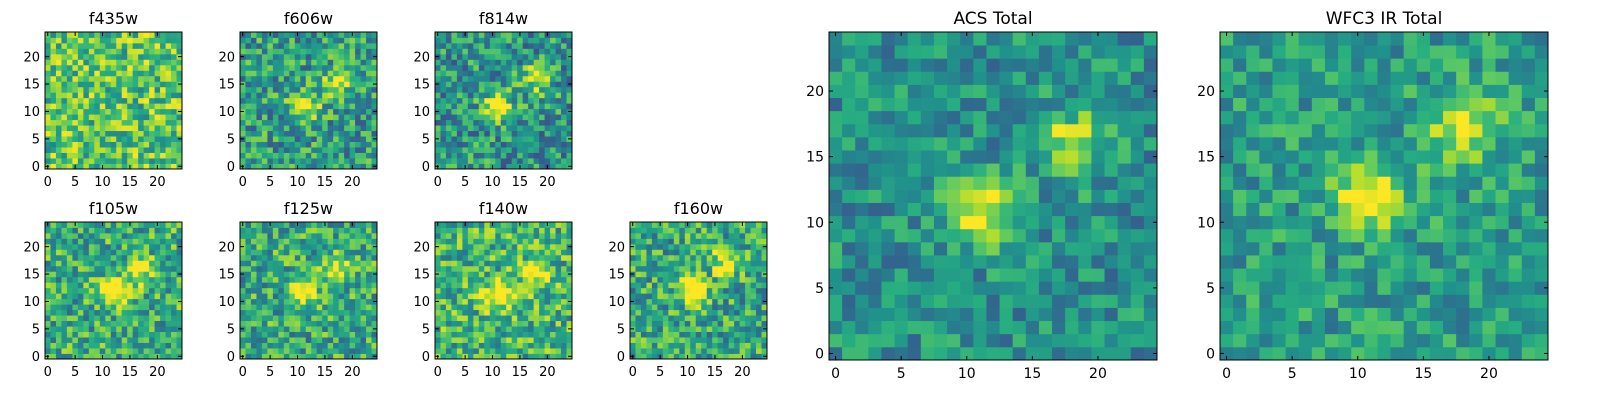 The image size is (1600, 404). I want to click on x-tick-label: 20, so click(157, 182).